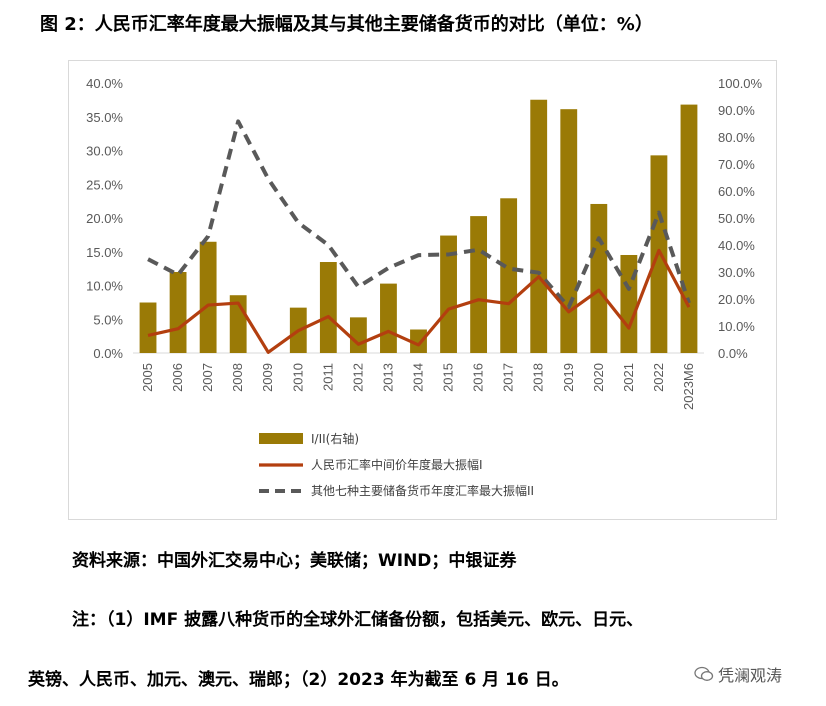 This screenshot has height=706, width=826. I want to click on right-axis-tick-label: 100.0%, so click(740, 83).